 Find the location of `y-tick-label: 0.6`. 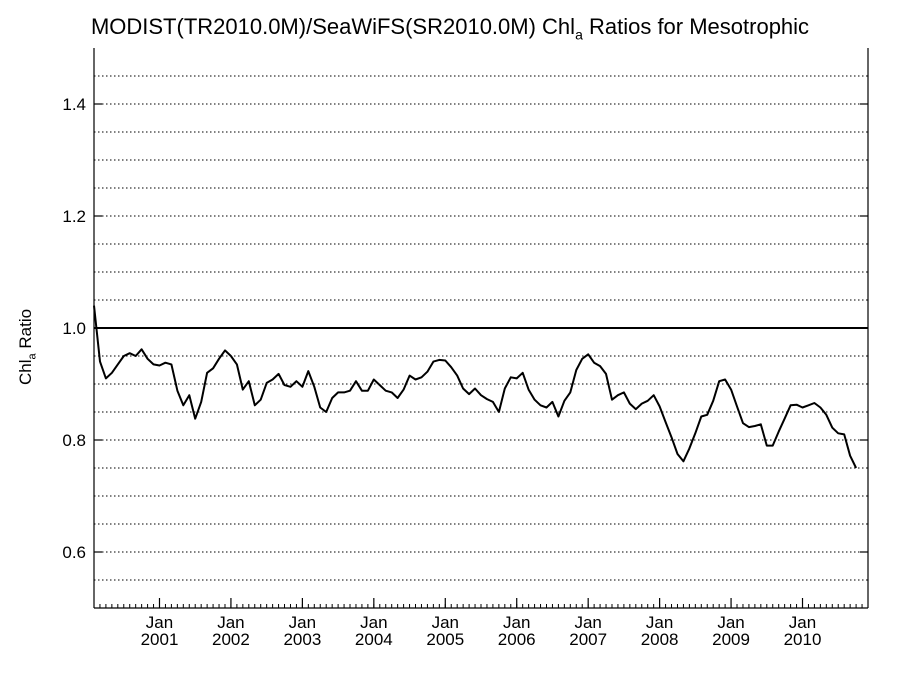

y-tick-label: 0.6 is located at coordinates (74, 552).